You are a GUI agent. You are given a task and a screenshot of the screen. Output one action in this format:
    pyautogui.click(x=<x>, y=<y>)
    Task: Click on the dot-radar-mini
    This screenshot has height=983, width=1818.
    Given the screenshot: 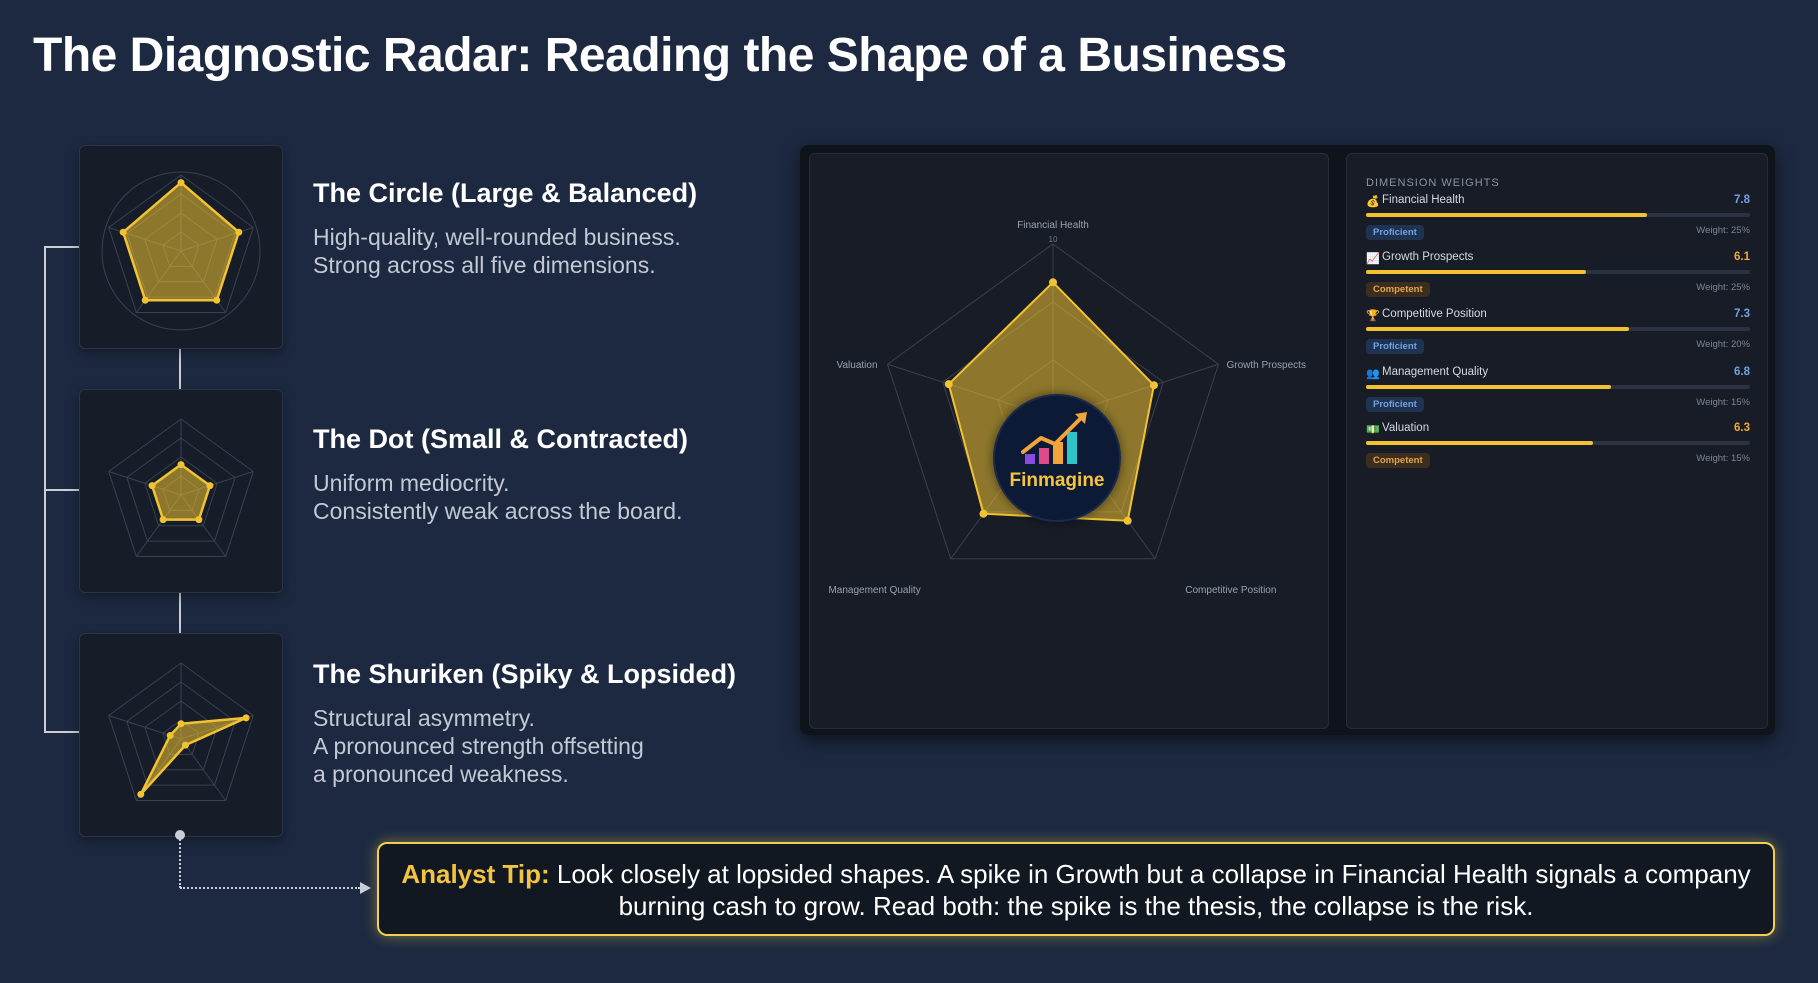 What is the action you would take?
    pyautogui.click(x=181, y=487)
    